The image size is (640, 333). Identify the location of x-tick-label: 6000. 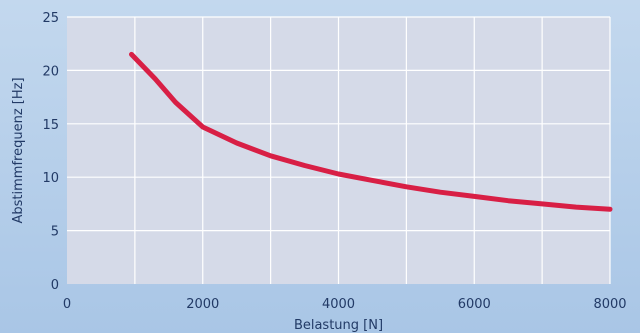
(474, 304).